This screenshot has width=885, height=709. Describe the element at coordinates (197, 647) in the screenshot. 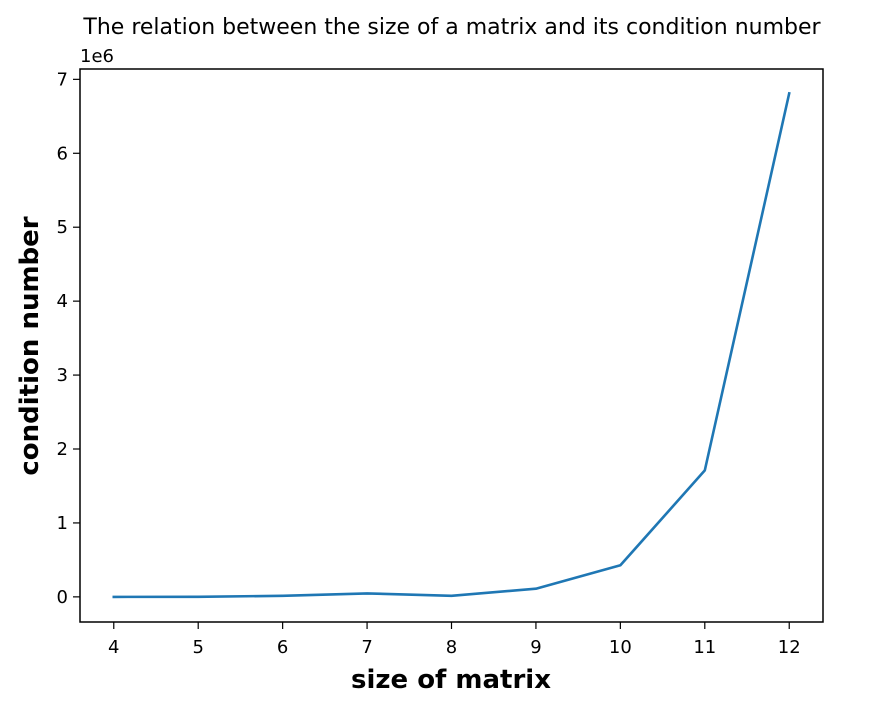

I see `x-tick-label: 5` at that location.